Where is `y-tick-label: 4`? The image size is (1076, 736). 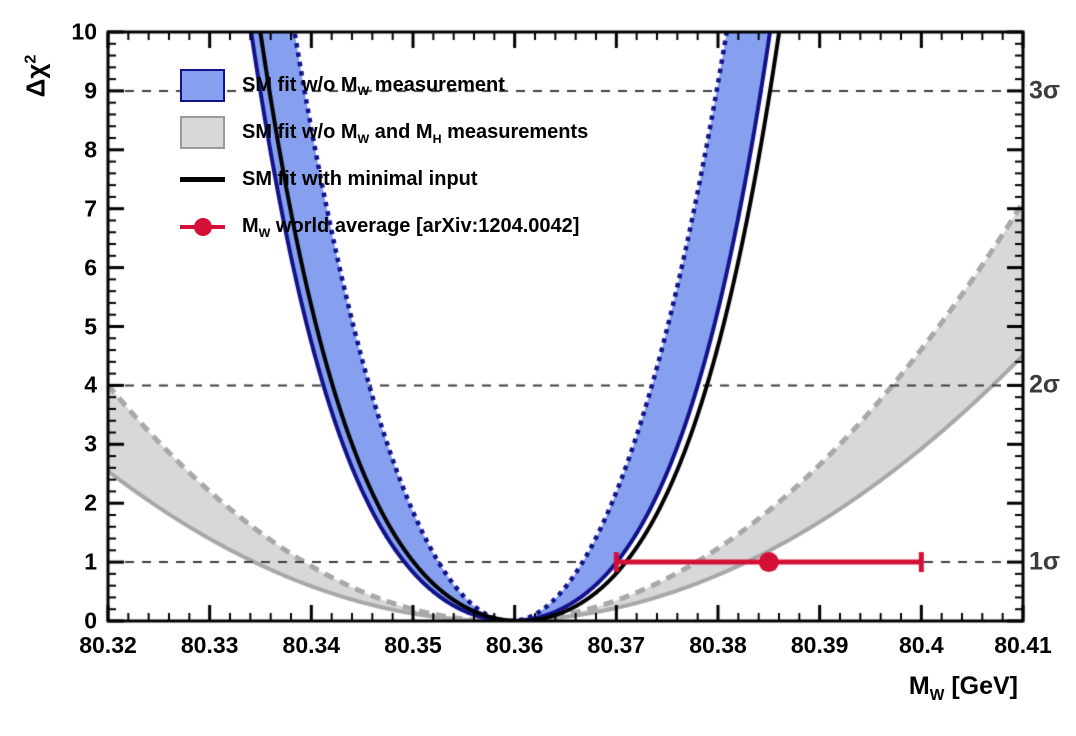 y-tick-label: 4 is located at coordinates (90, 384).